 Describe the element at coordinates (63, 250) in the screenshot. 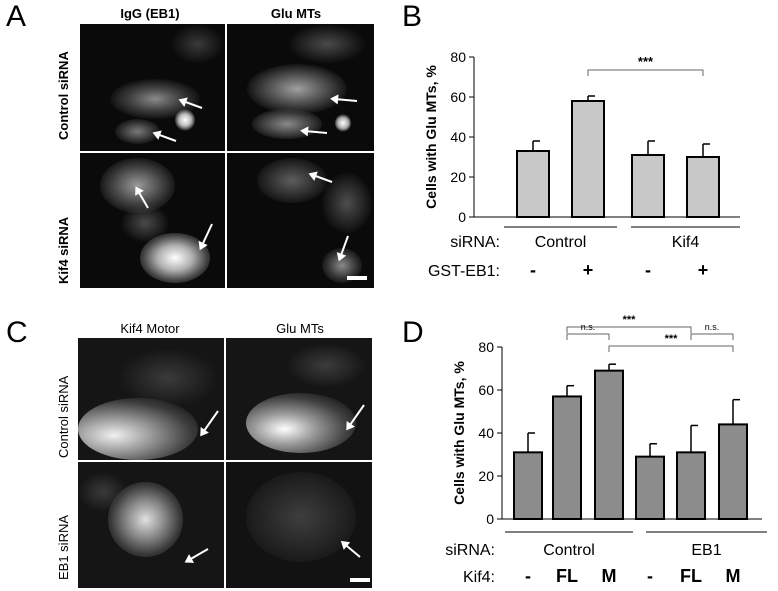

I see `row-label-kif4-sirna: Kif4 siRNA` at that location.